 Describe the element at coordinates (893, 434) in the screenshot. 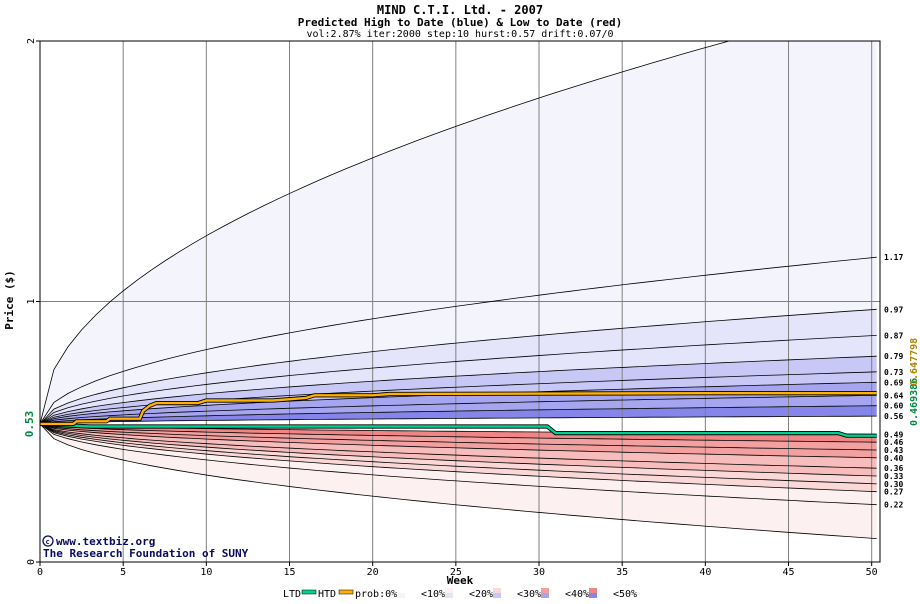

I see `quantile-end-label: 0.49` at that location.